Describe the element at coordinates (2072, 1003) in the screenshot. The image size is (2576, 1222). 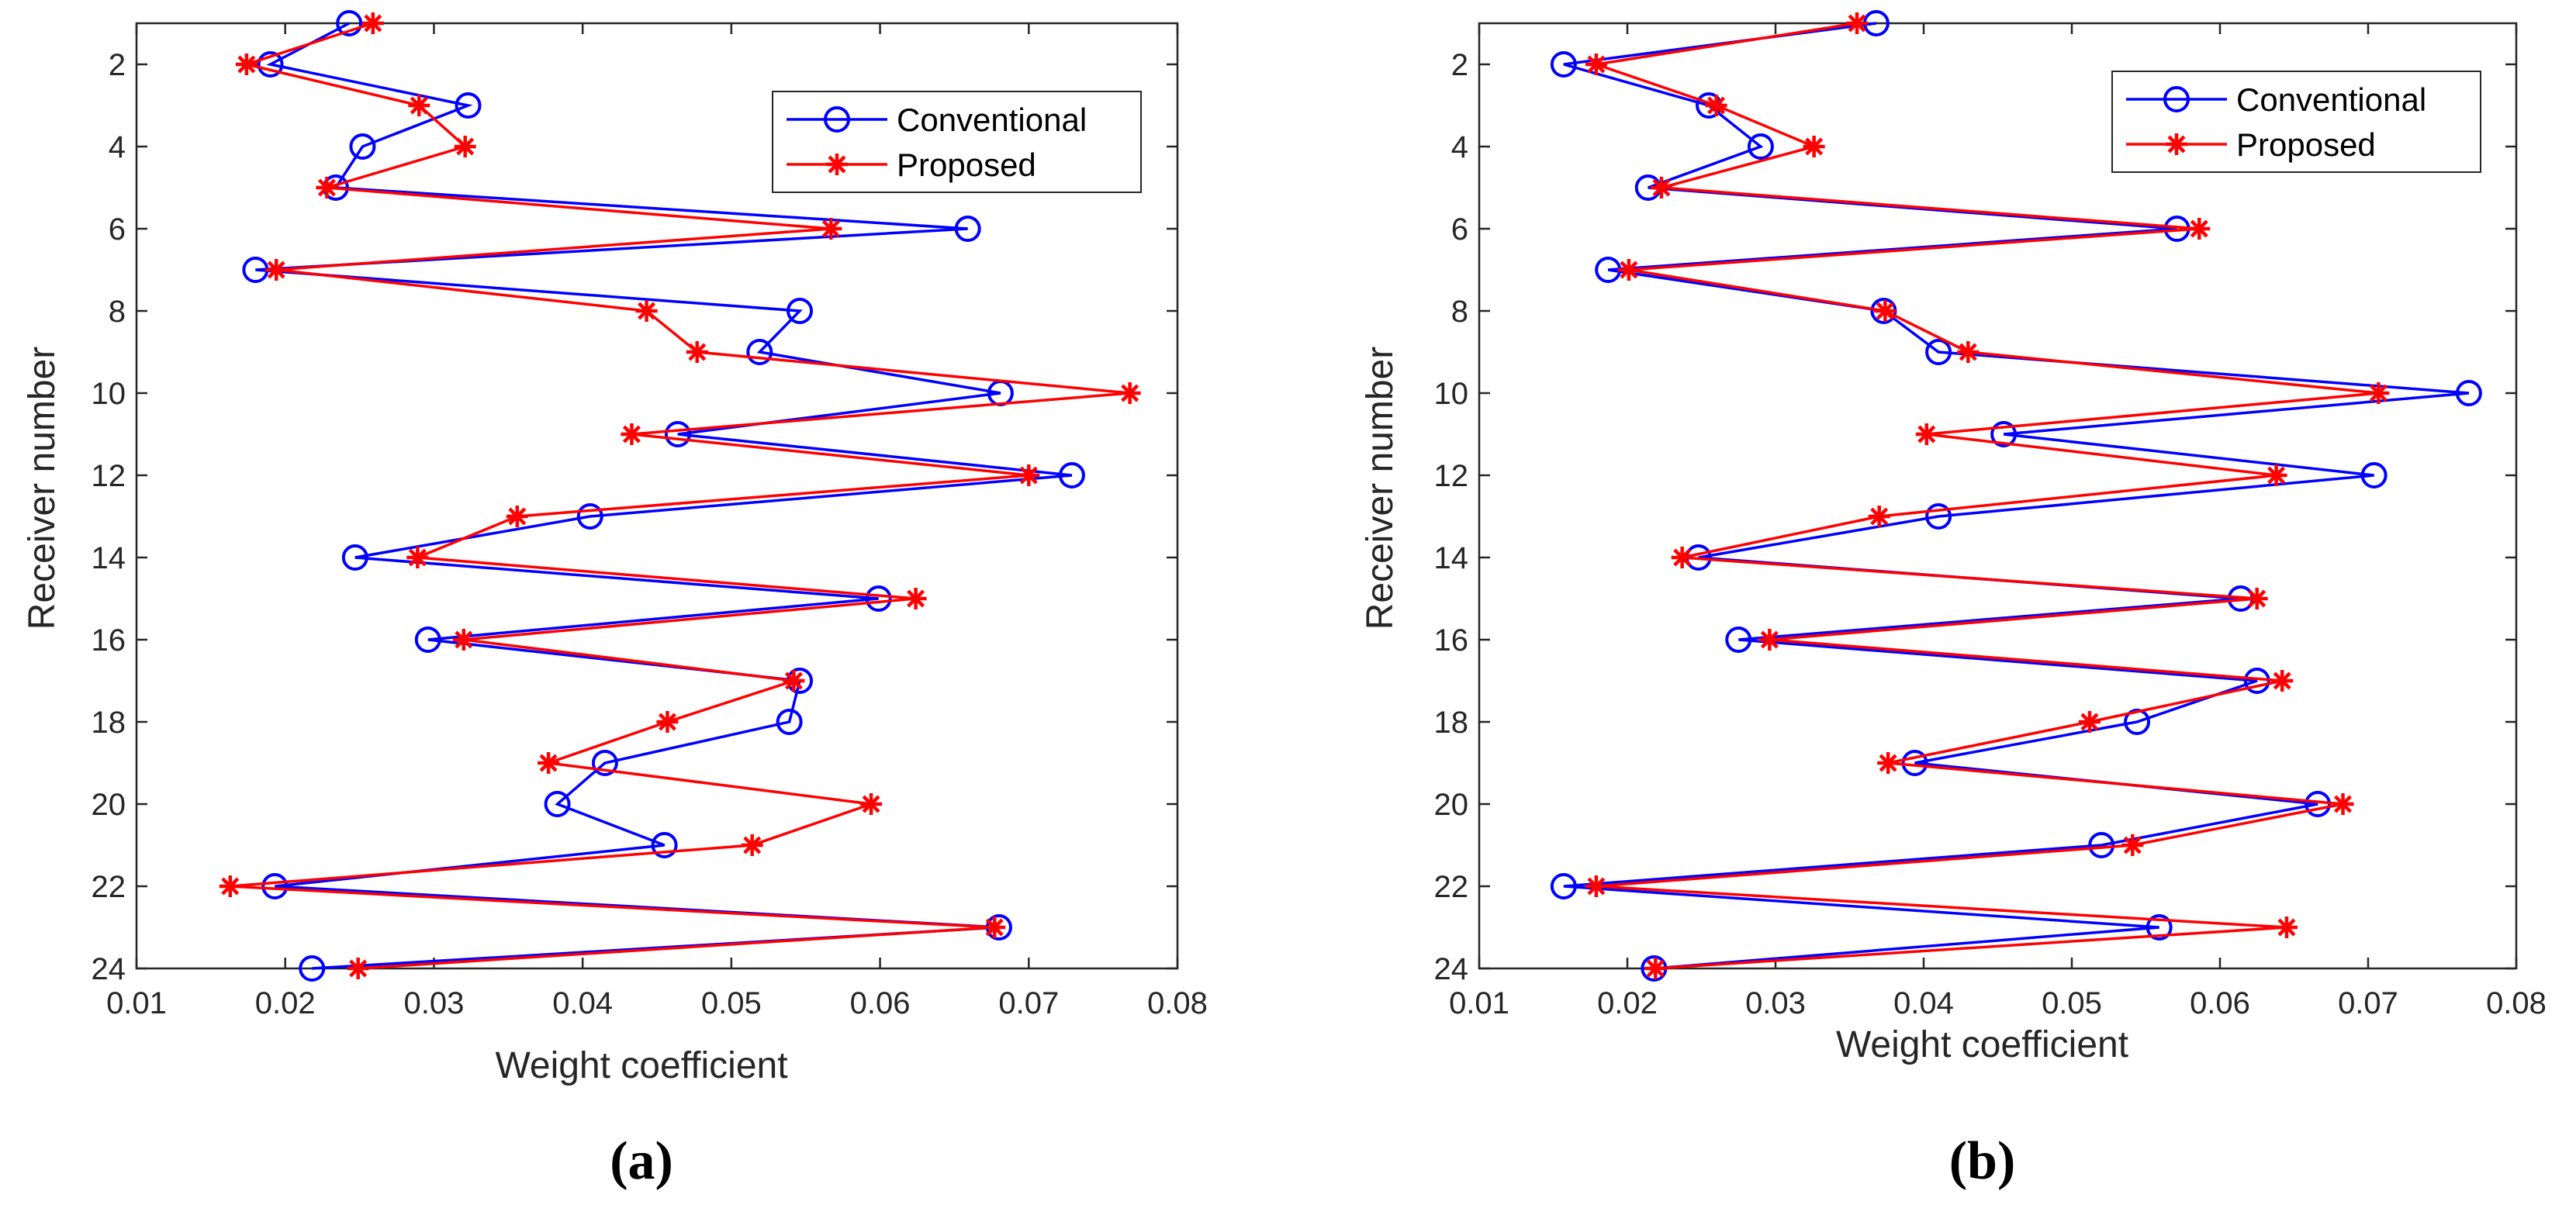
I see `x-tick-label: 0.05` at that location.